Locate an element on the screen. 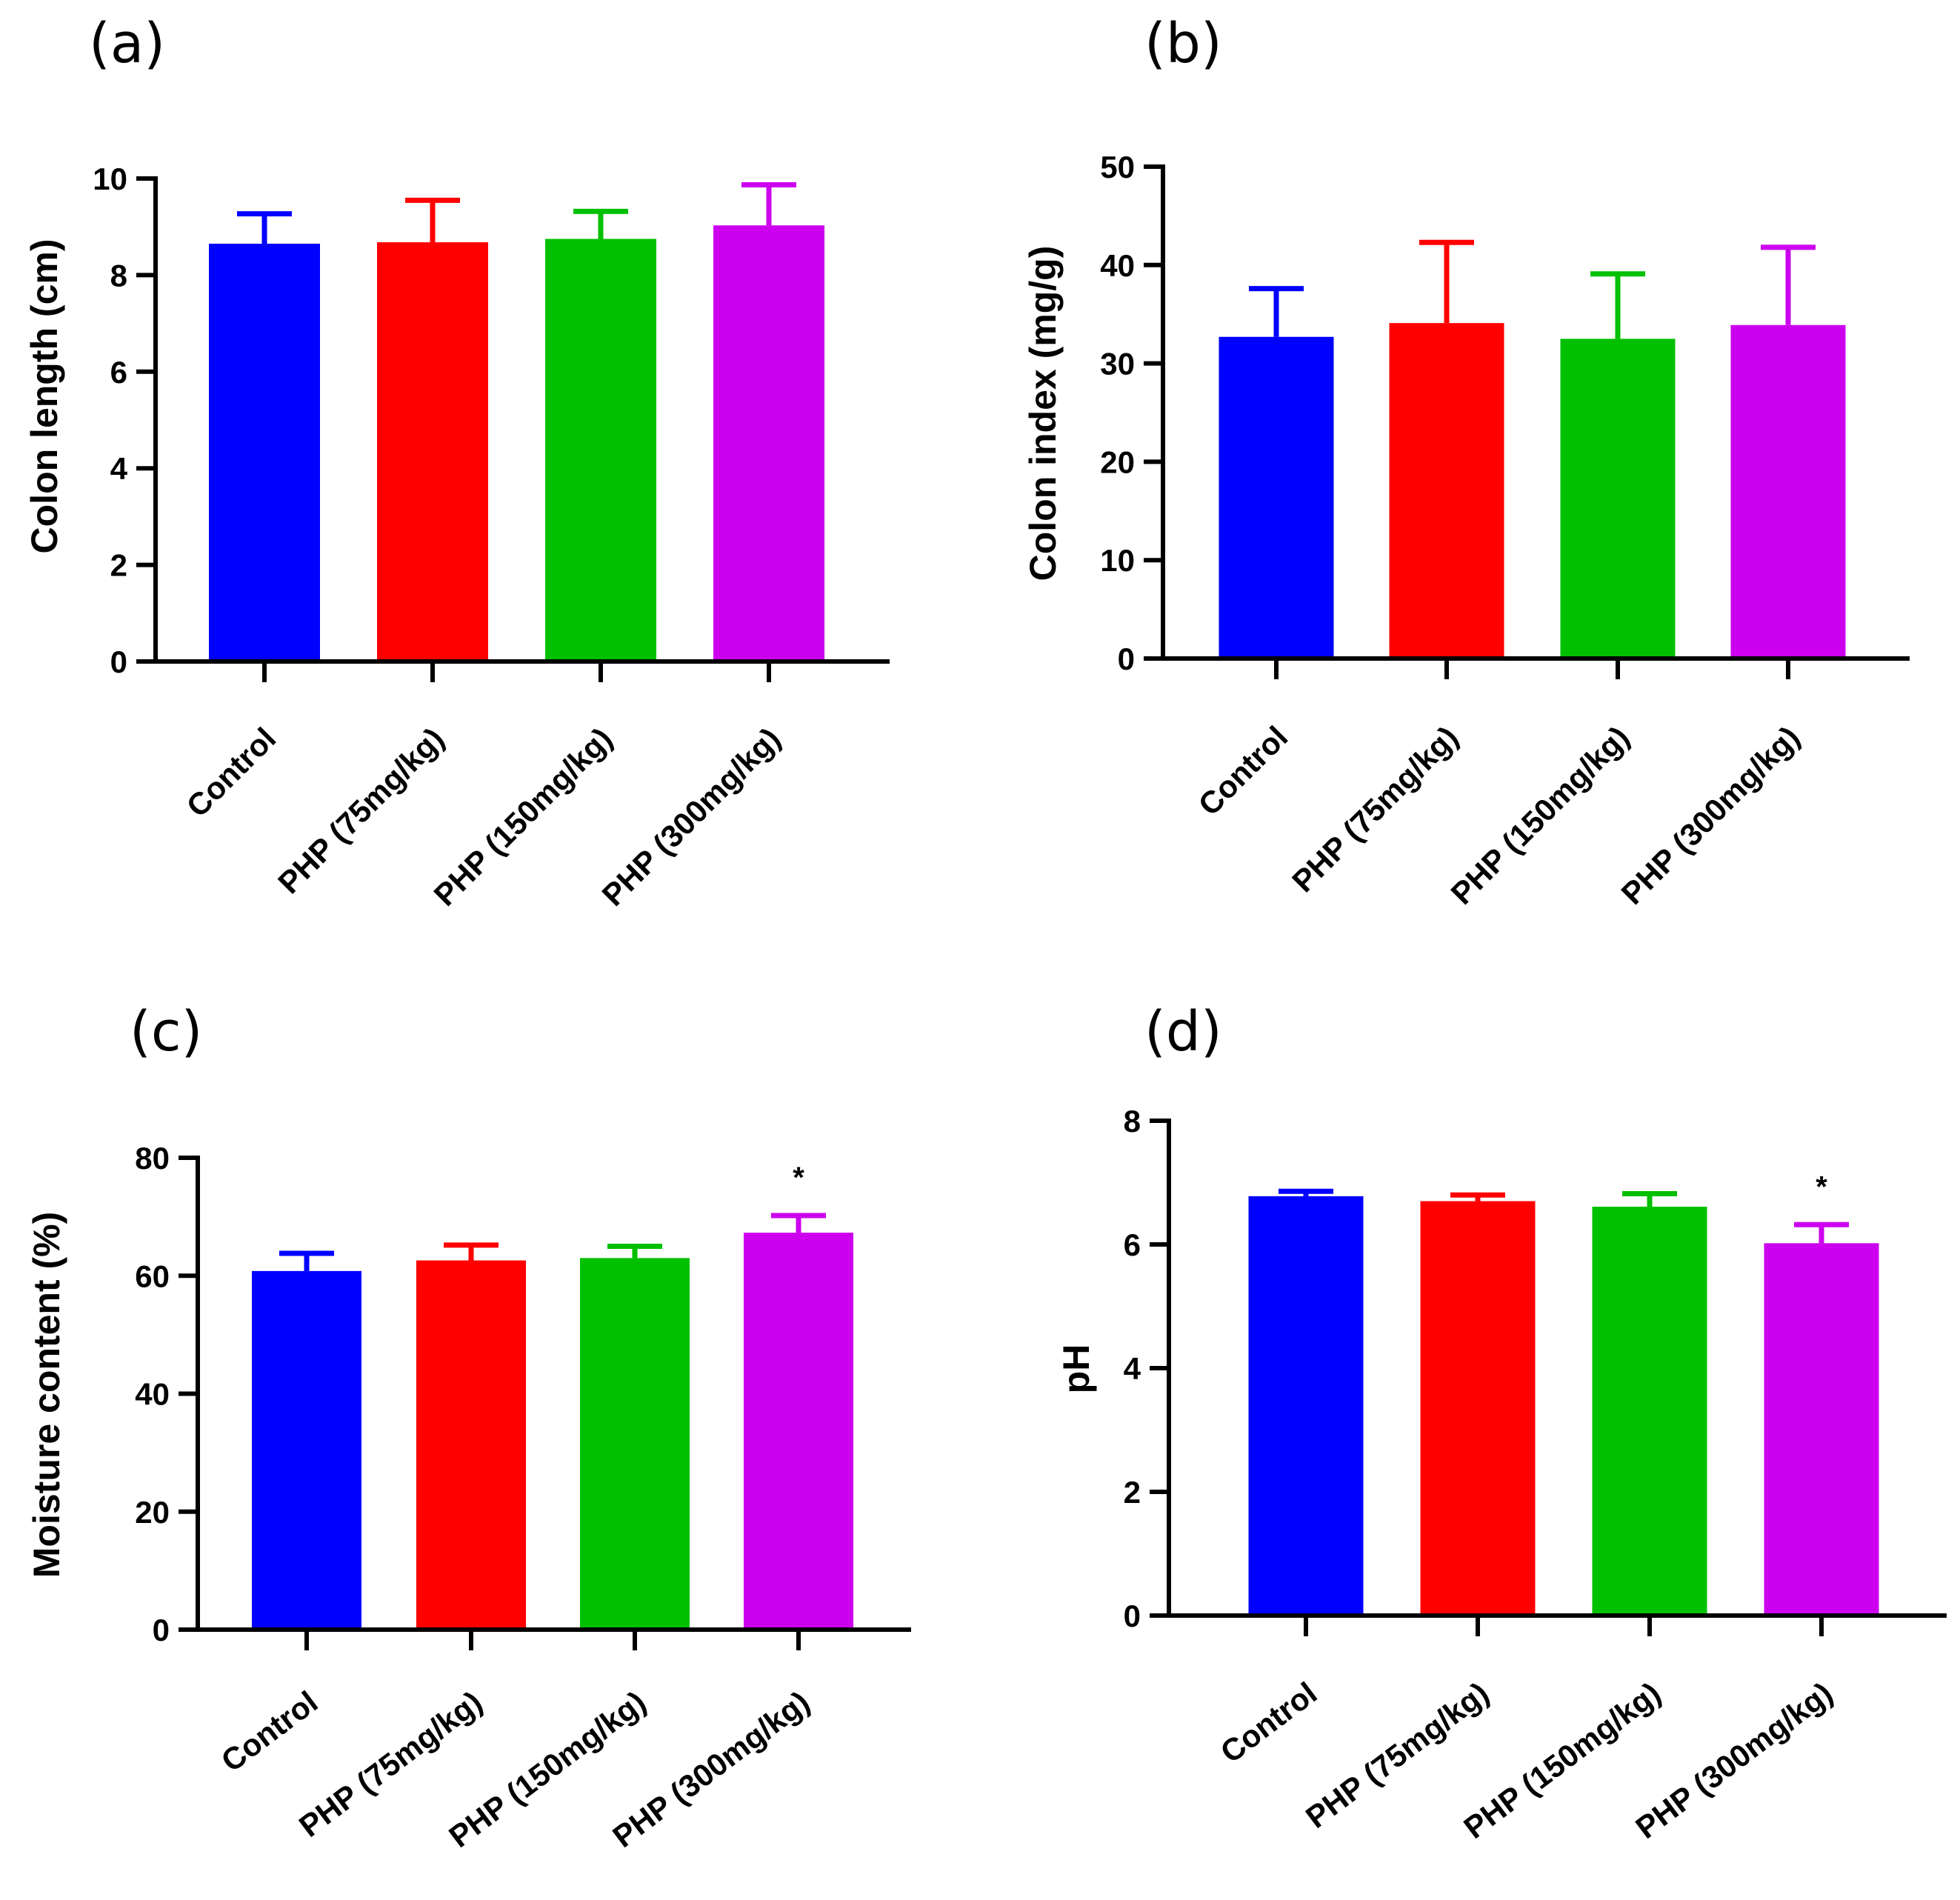  y-tick-label: 30 is located at coordinates (1117, 364).